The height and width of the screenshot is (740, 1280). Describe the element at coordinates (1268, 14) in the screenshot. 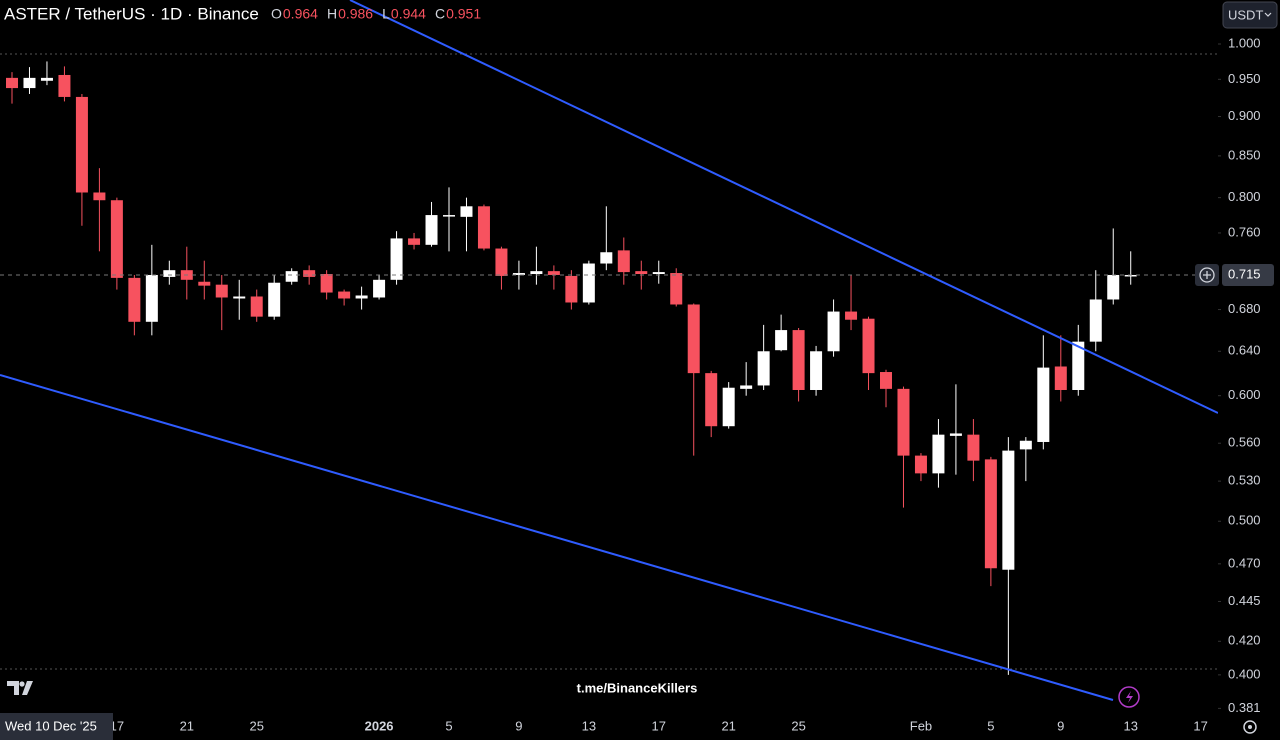

I see `dropdown-caret` at that location.